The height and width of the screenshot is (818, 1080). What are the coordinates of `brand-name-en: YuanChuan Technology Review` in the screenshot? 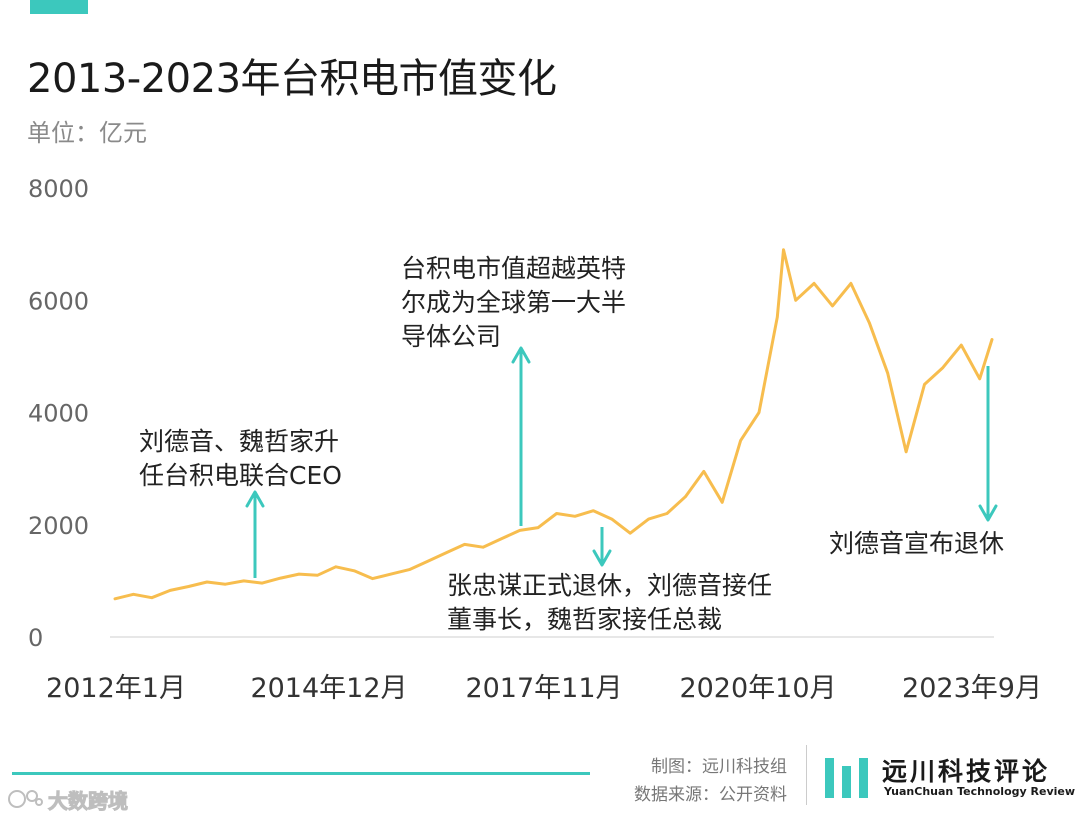 It's located at (980, 791).